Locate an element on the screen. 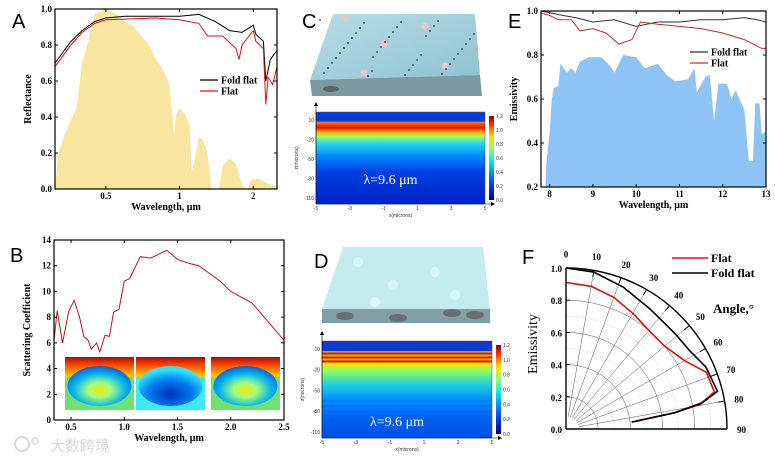  field-distribution-inset is located at coordinates (99, 383).